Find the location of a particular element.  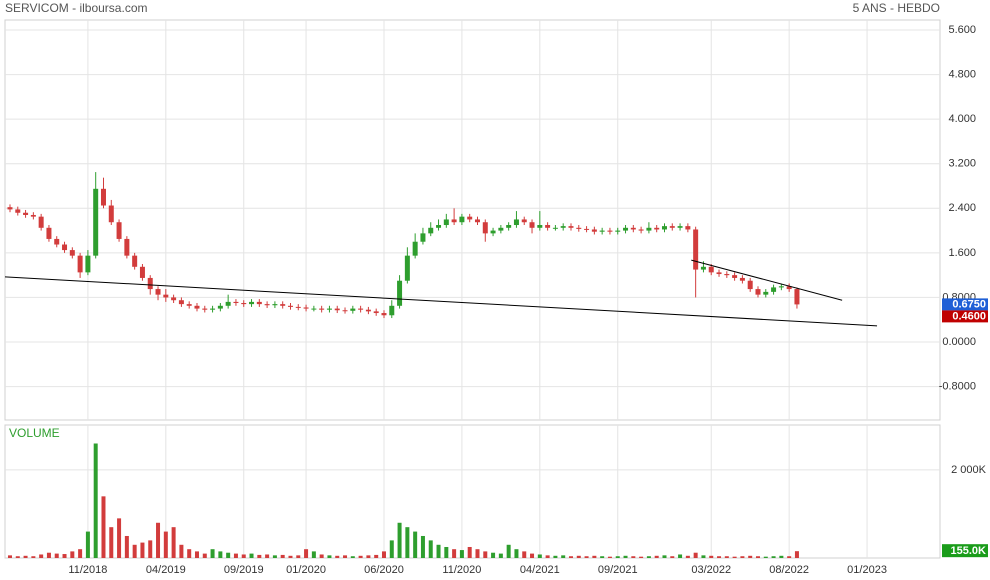

volume-marker is located at coordinates (965, 551).